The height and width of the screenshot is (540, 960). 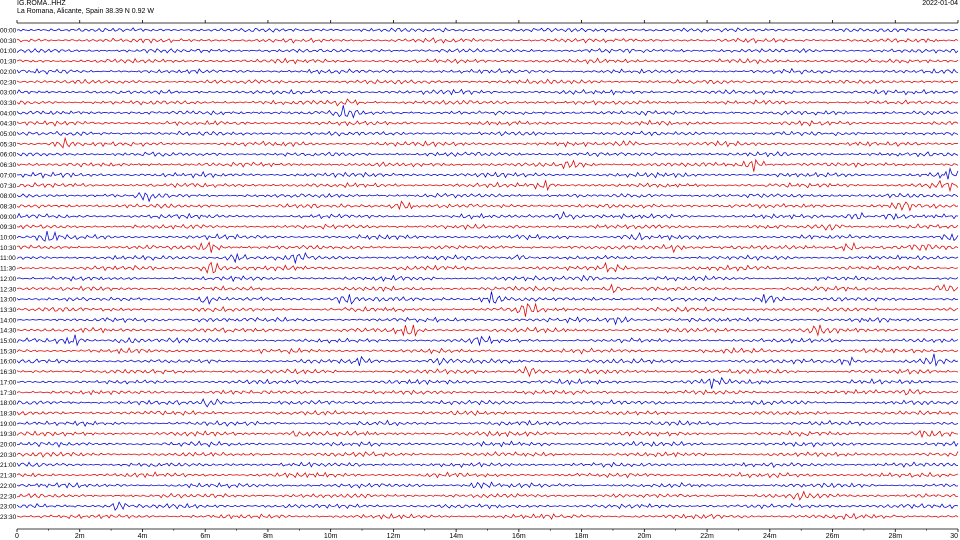 I want to click on row-time-label: 02:00, so click(x=8, y=72).